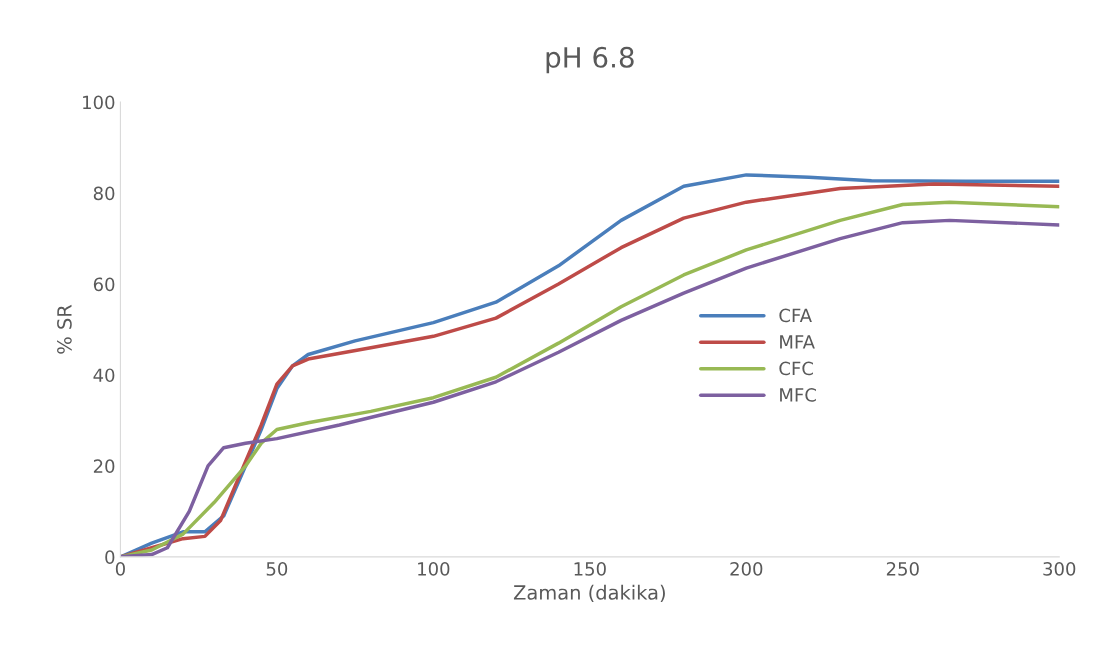  What do you see at coordinates (110, 557) in the screenshot?
I see `y-tick-label: 0` at bounding box center [110, 557].